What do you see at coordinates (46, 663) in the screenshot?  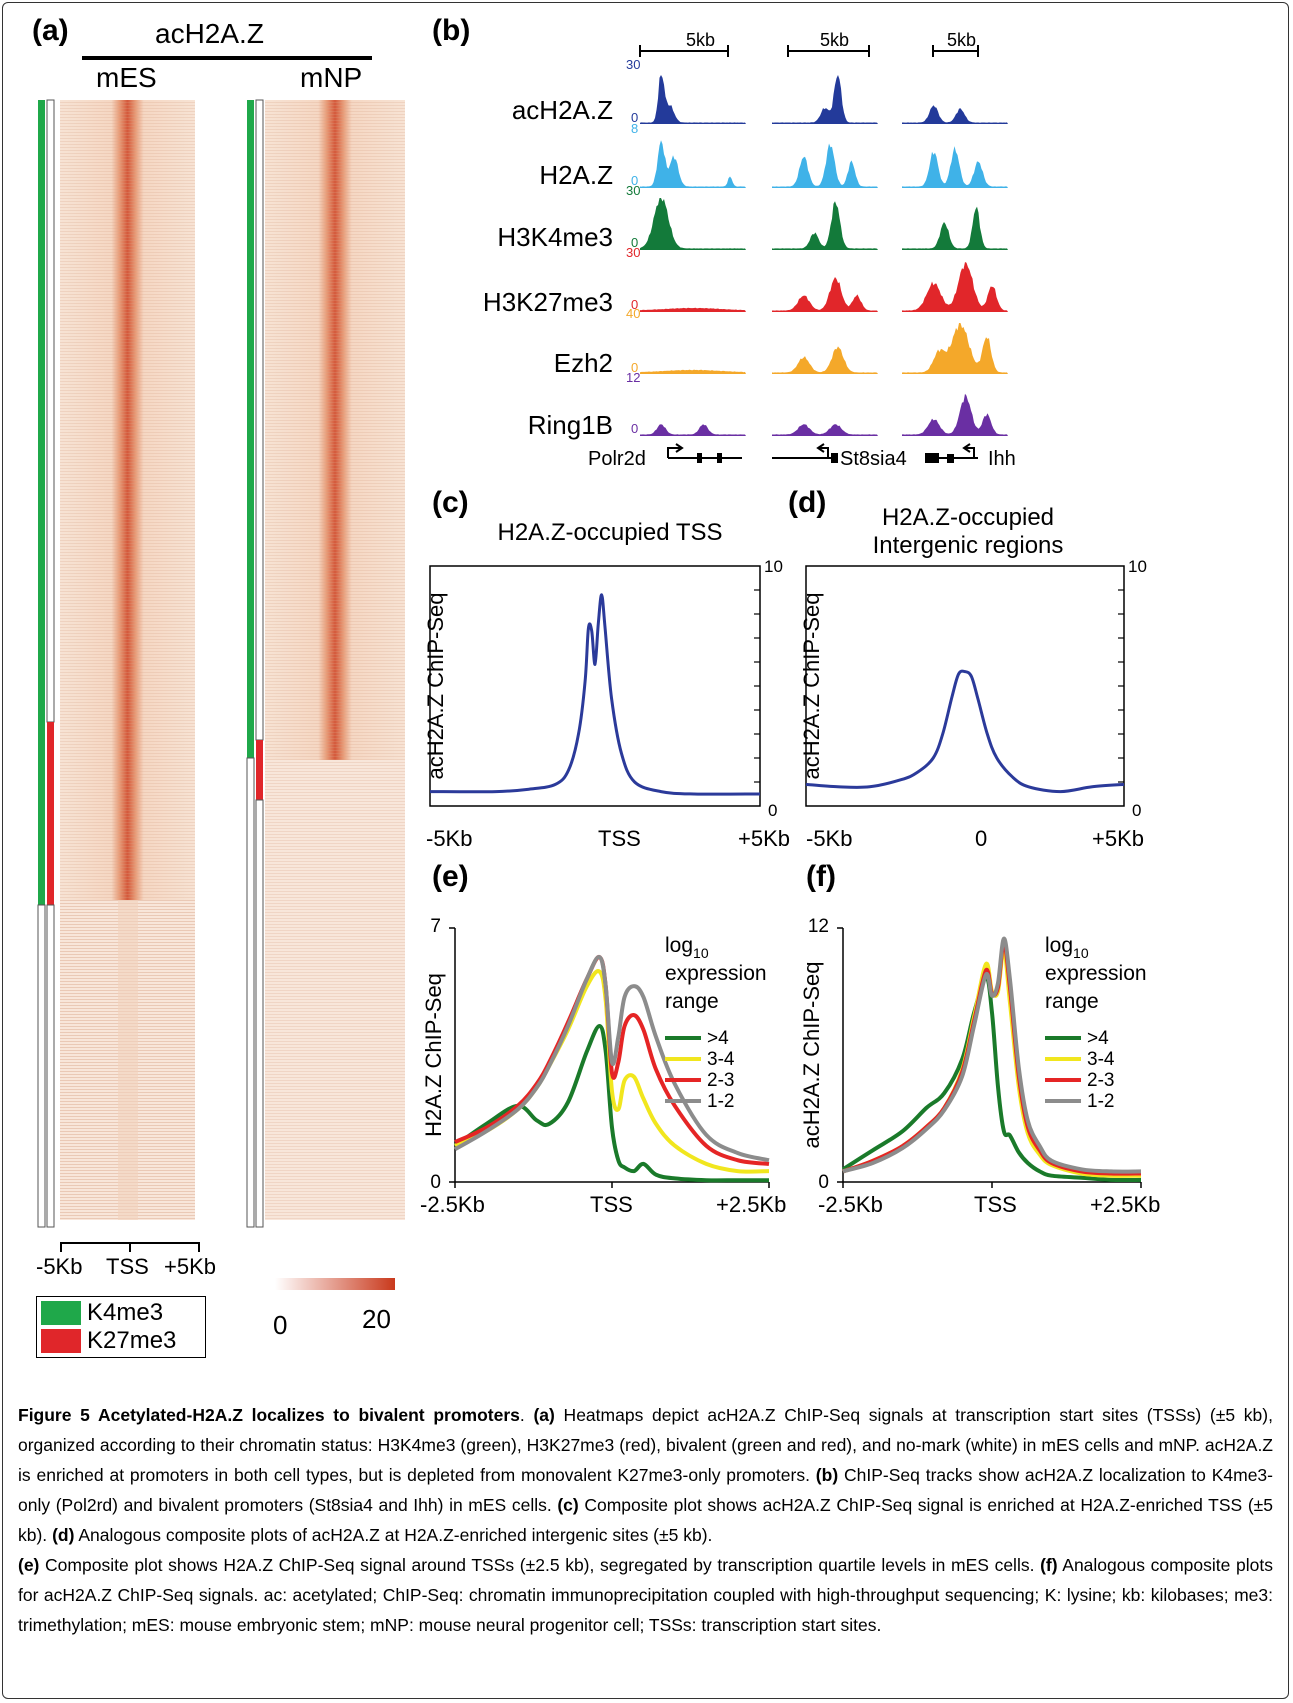 I see `status-bar-mes` at bounding box center [46, 663].